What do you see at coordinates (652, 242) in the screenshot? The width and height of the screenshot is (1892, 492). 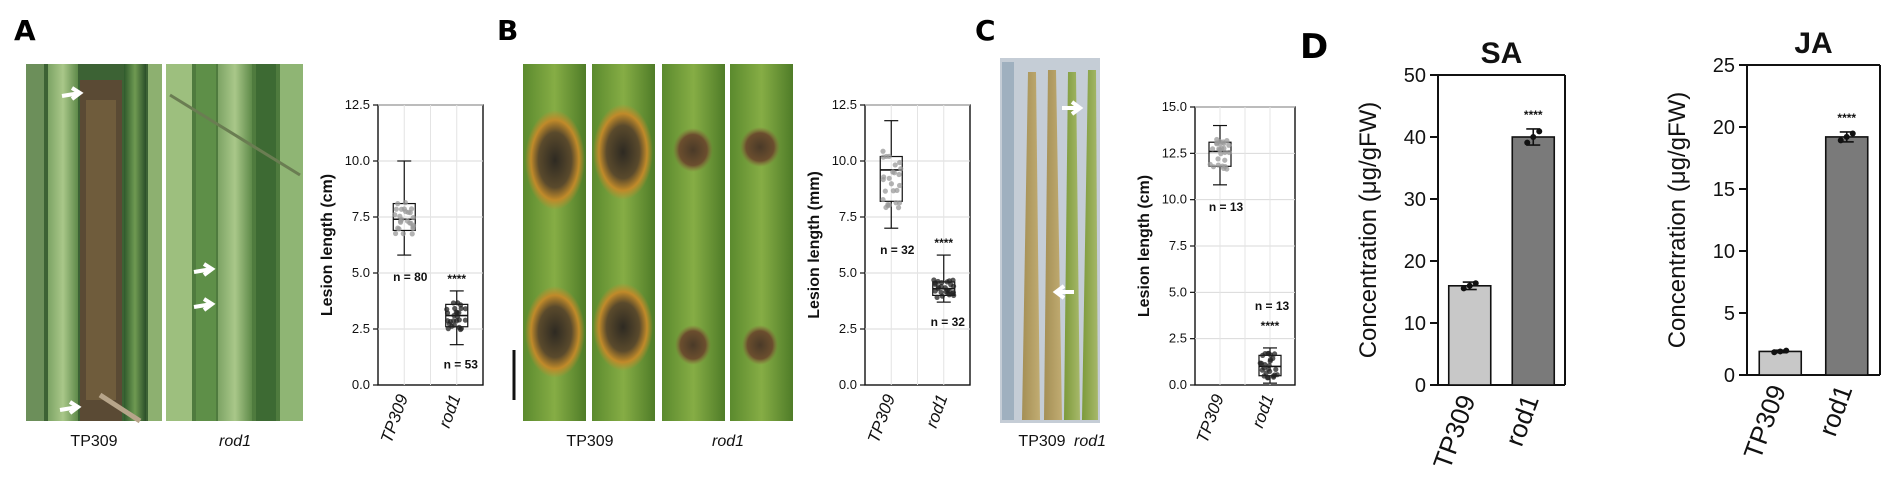 I see `photo-b-leaves` at bounding box center [652, 242].